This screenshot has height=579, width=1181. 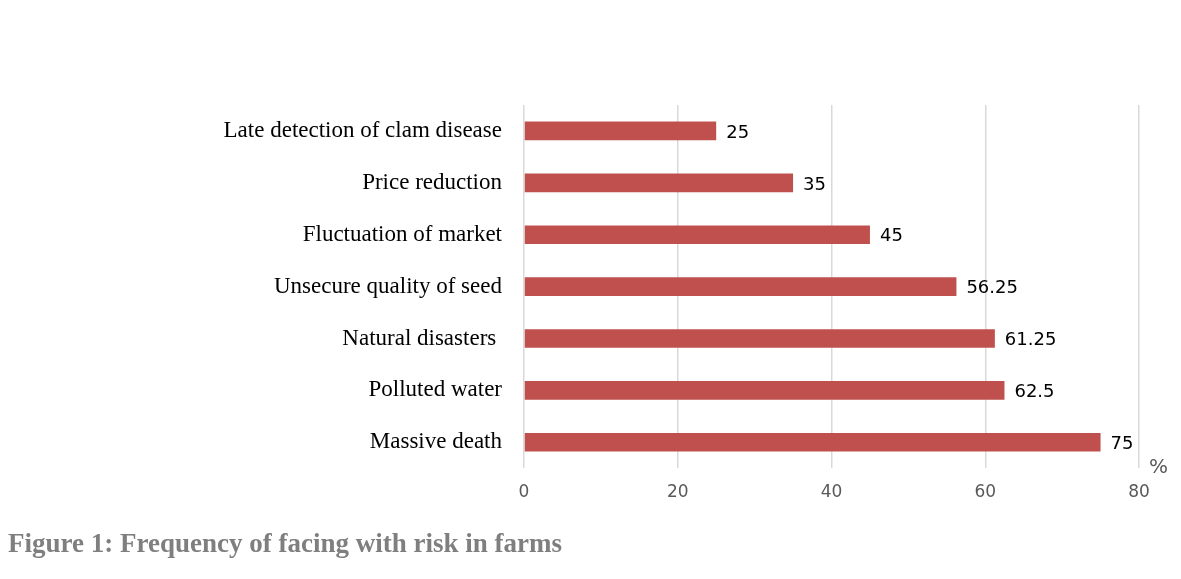 I want to click on y-tick-label: Fluctuation of market, so click(x=402, y=233).